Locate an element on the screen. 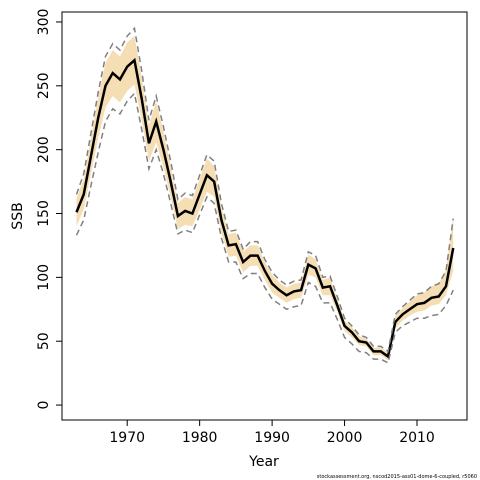 Image resolution: width=480 pixels, height=480 pixels. x-tick-label: 1980 is located at coordinates (200, 438).